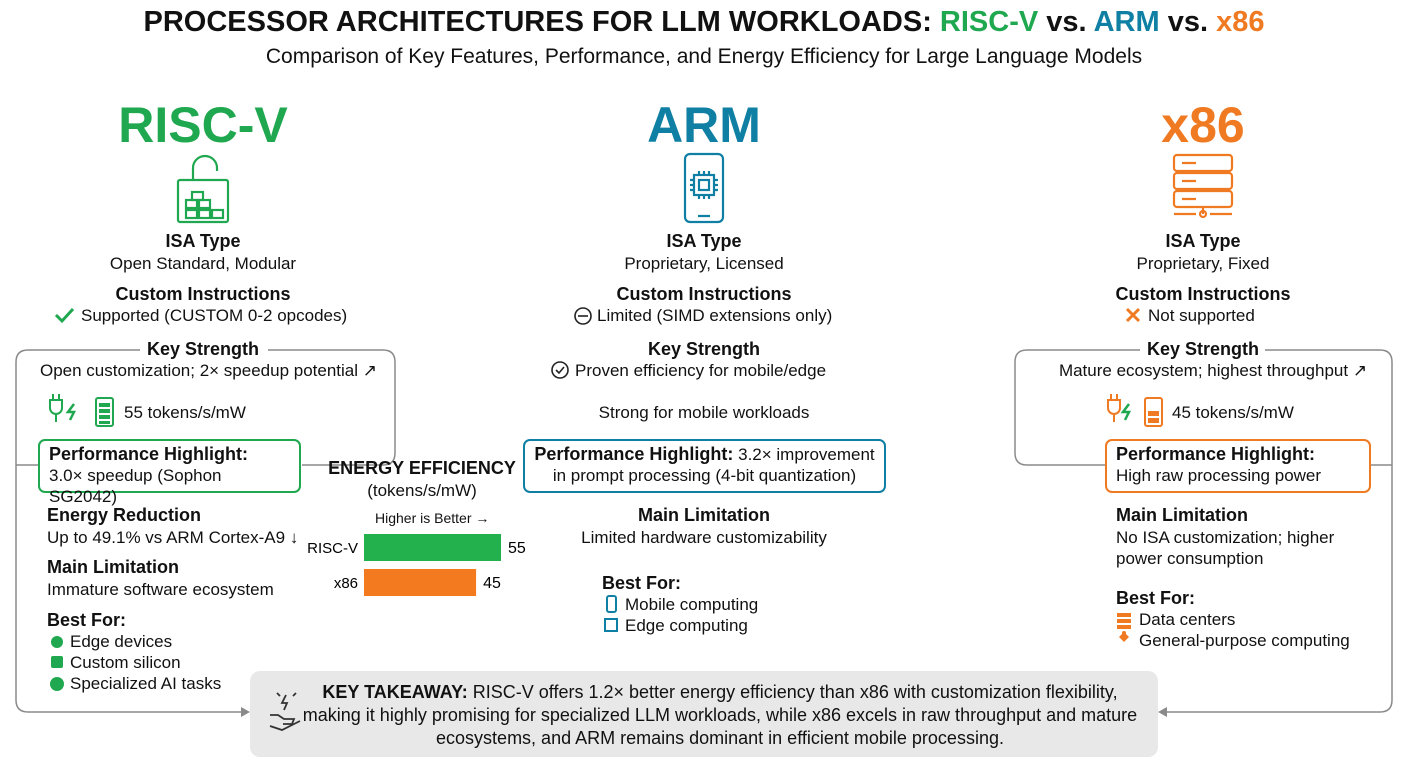  What do you see at coordinates (1233, 412) in the screenshot?
I see `energy: 45 tokens/s/mW` at bounding box center [1233, 412].